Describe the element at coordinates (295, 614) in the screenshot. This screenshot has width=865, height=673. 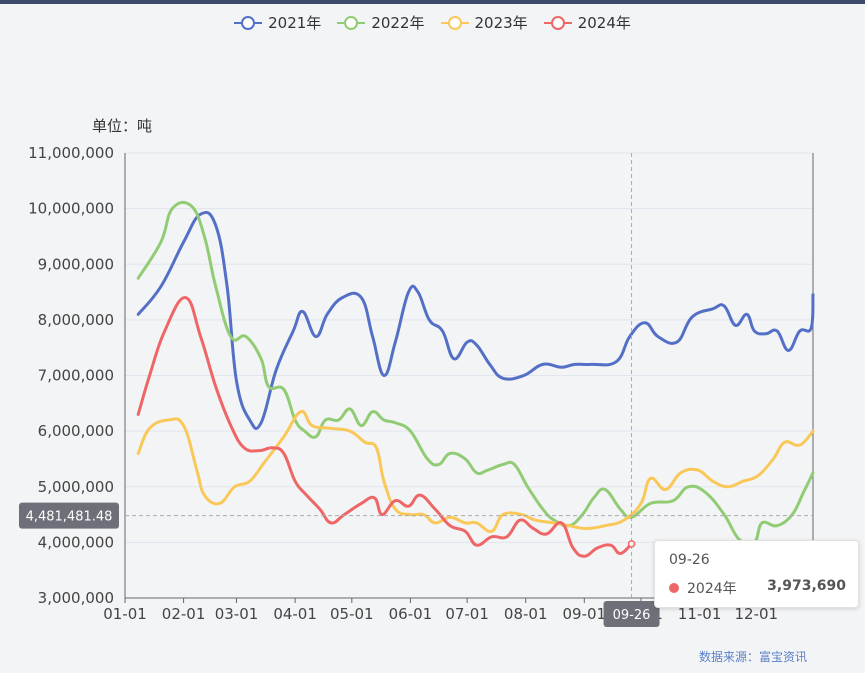
I see `x-tick-label: 04-01` at that location.